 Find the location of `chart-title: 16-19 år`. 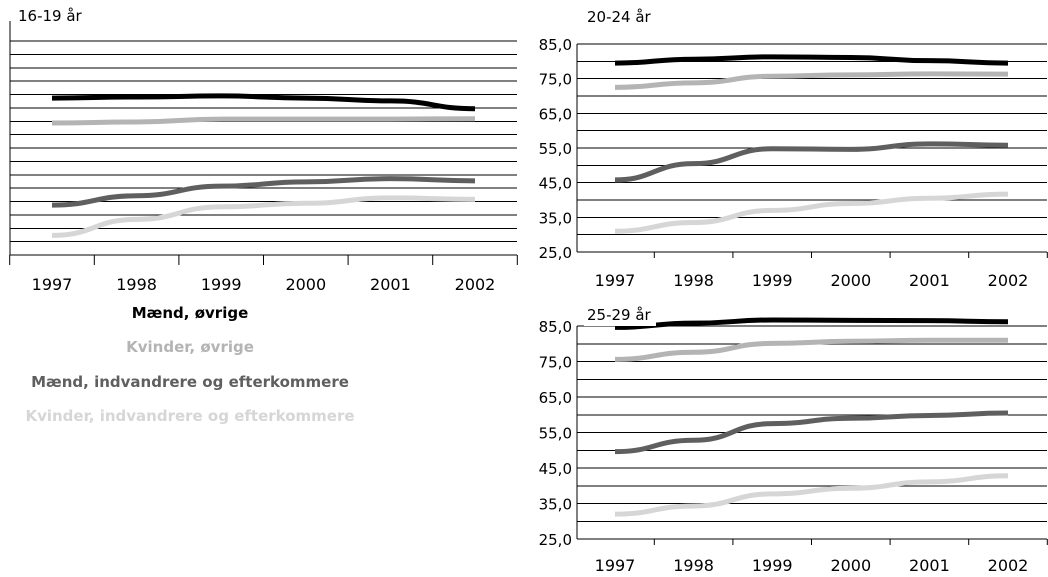

chart-title: 16-19 år is located at coordinates (50, 16).